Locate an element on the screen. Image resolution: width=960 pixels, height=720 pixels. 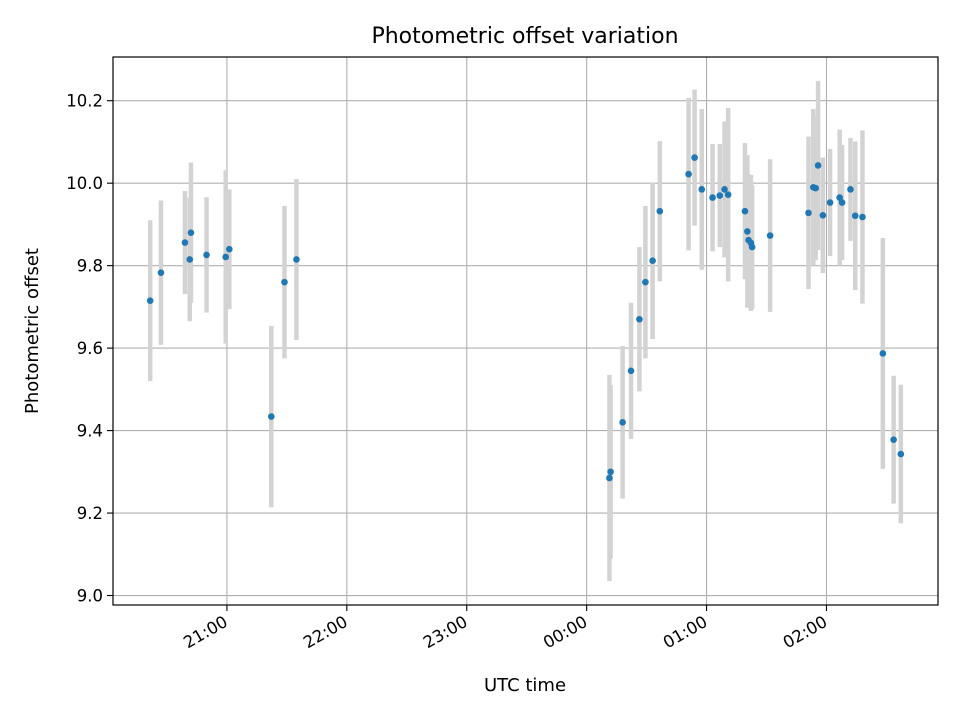
y-tick-label: 9.0 is located at coordinates (90, 596).